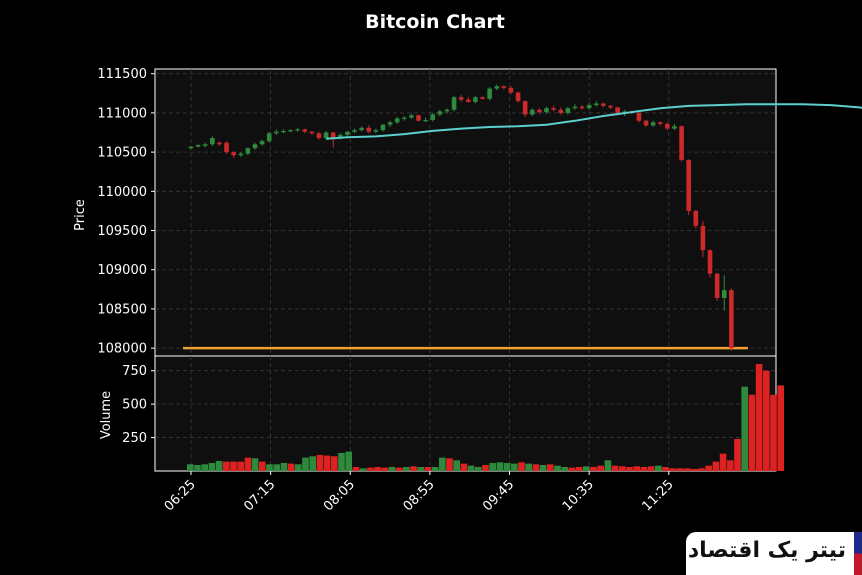  I want to click on moving-average-line, so click(594, 121).